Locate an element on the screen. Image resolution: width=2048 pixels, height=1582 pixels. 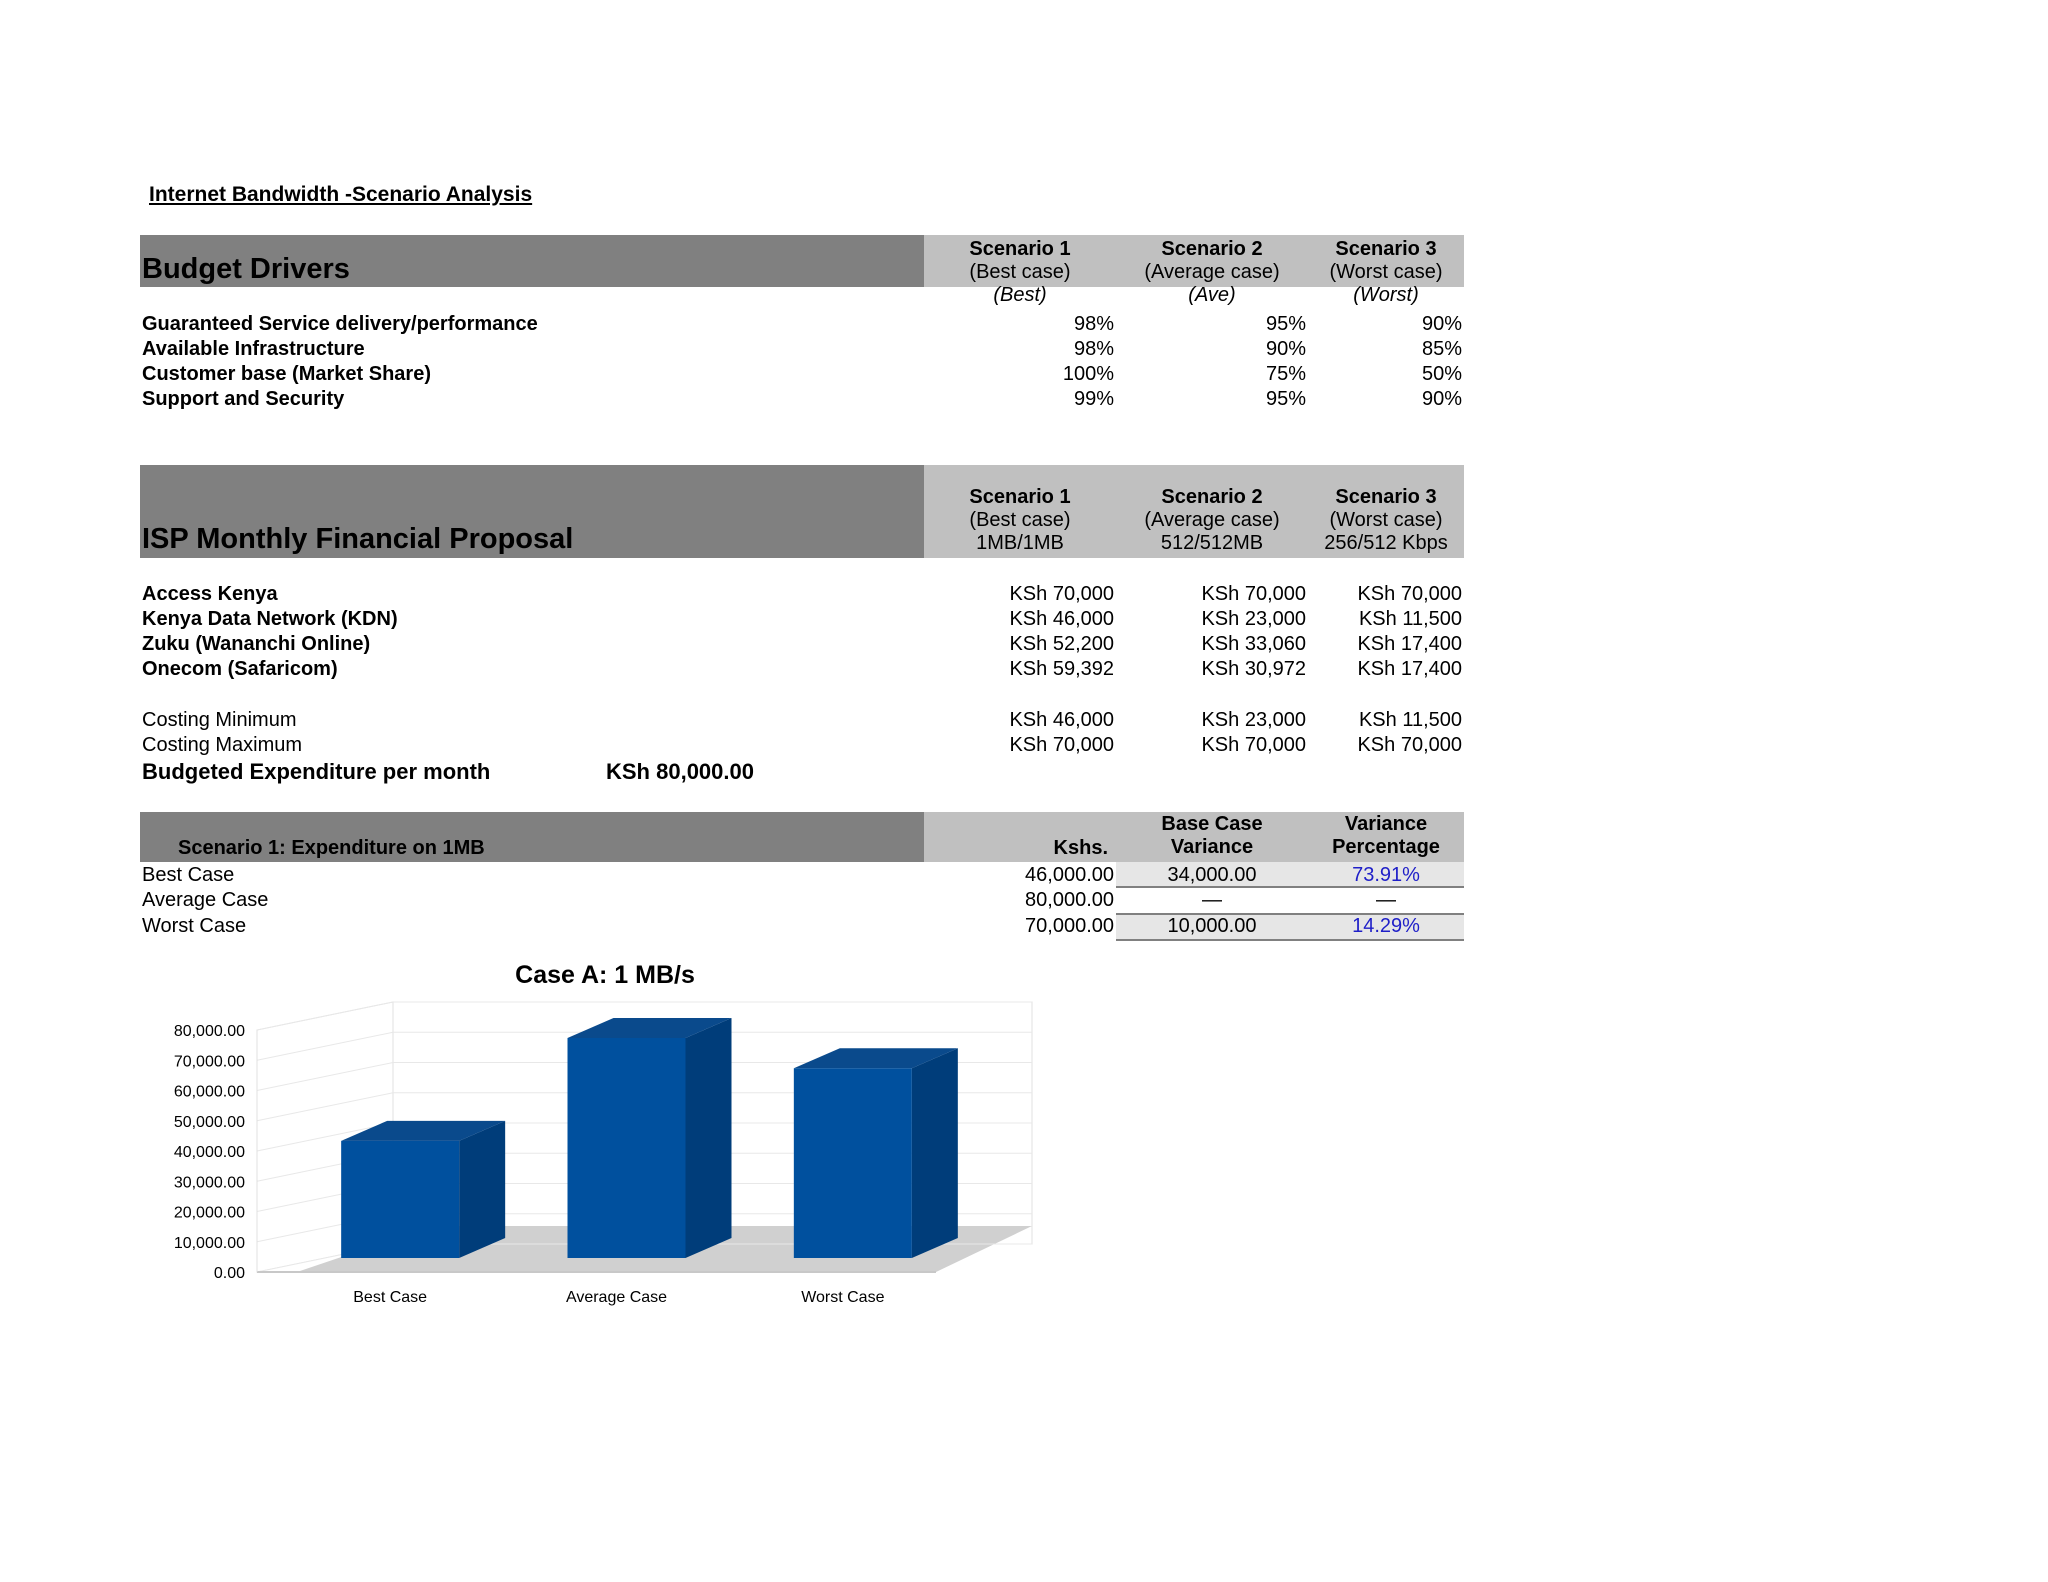
col-speed: 256/512 Kbps is located at coordinates (1386, 543).